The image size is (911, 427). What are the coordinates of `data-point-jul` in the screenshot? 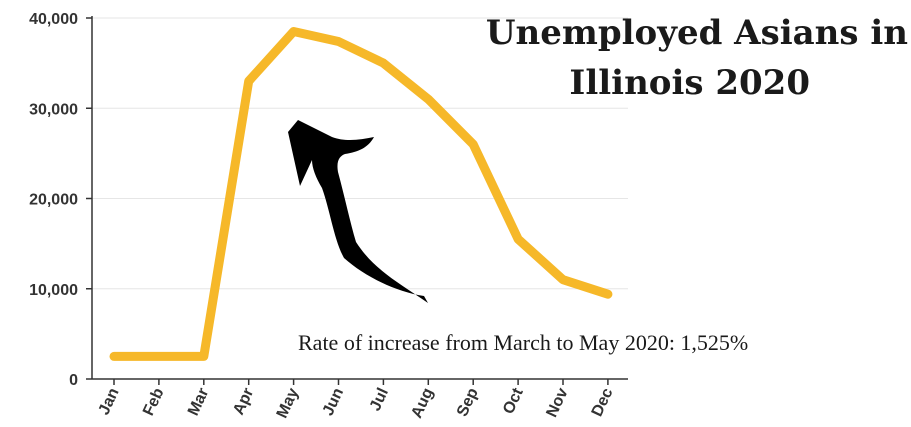 It's located at (383, 63).